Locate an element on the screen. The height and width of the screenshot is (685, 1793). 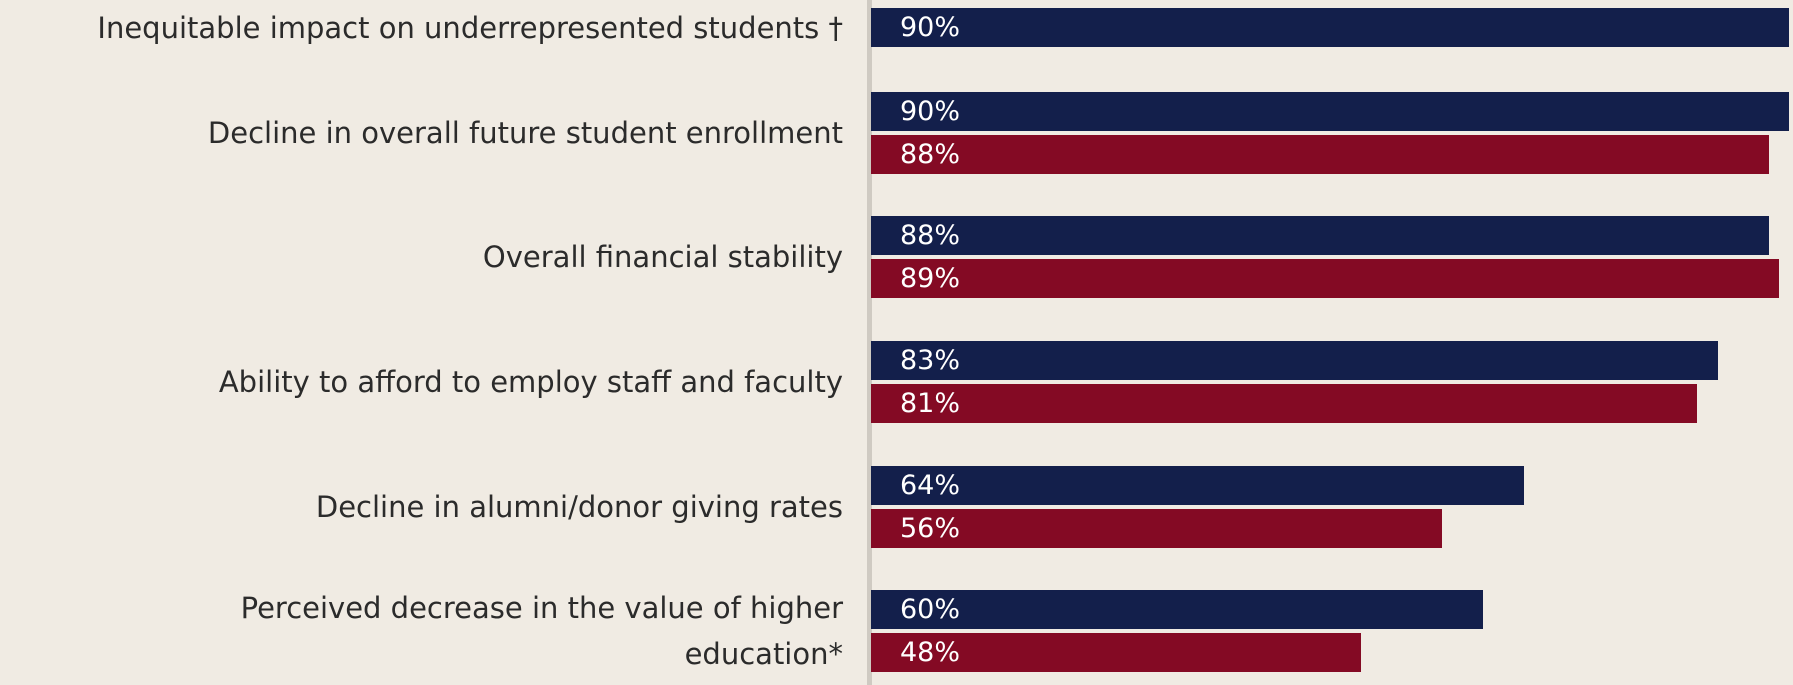
category-label: Overall financial stability is located at coordinates (662, 257).